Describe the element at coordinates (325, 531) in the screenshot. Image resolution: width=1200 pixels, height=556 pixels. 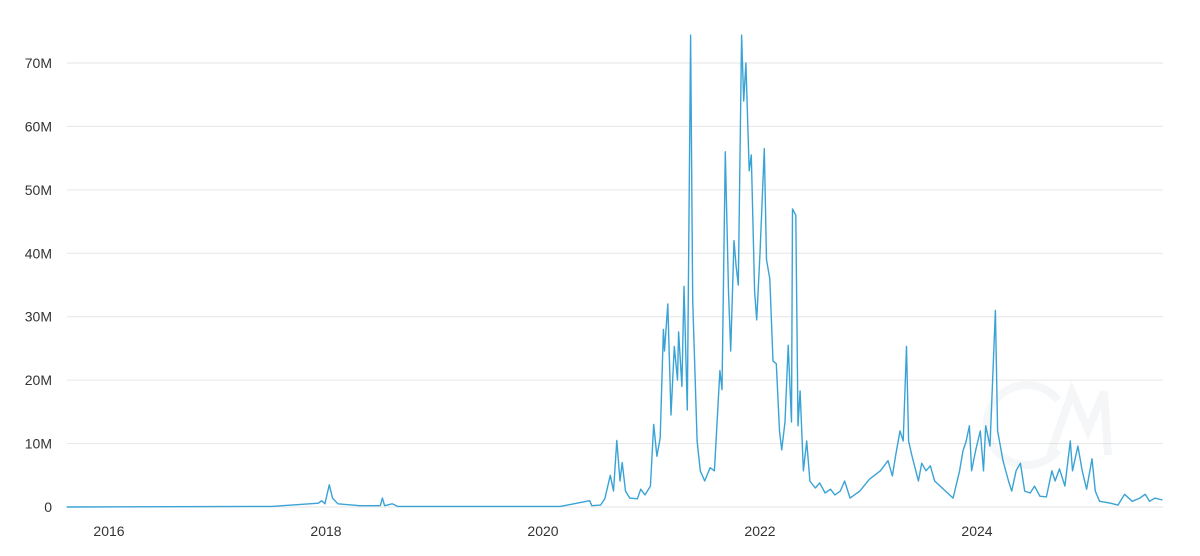
I see `x-tick-label: 2018` at that location.